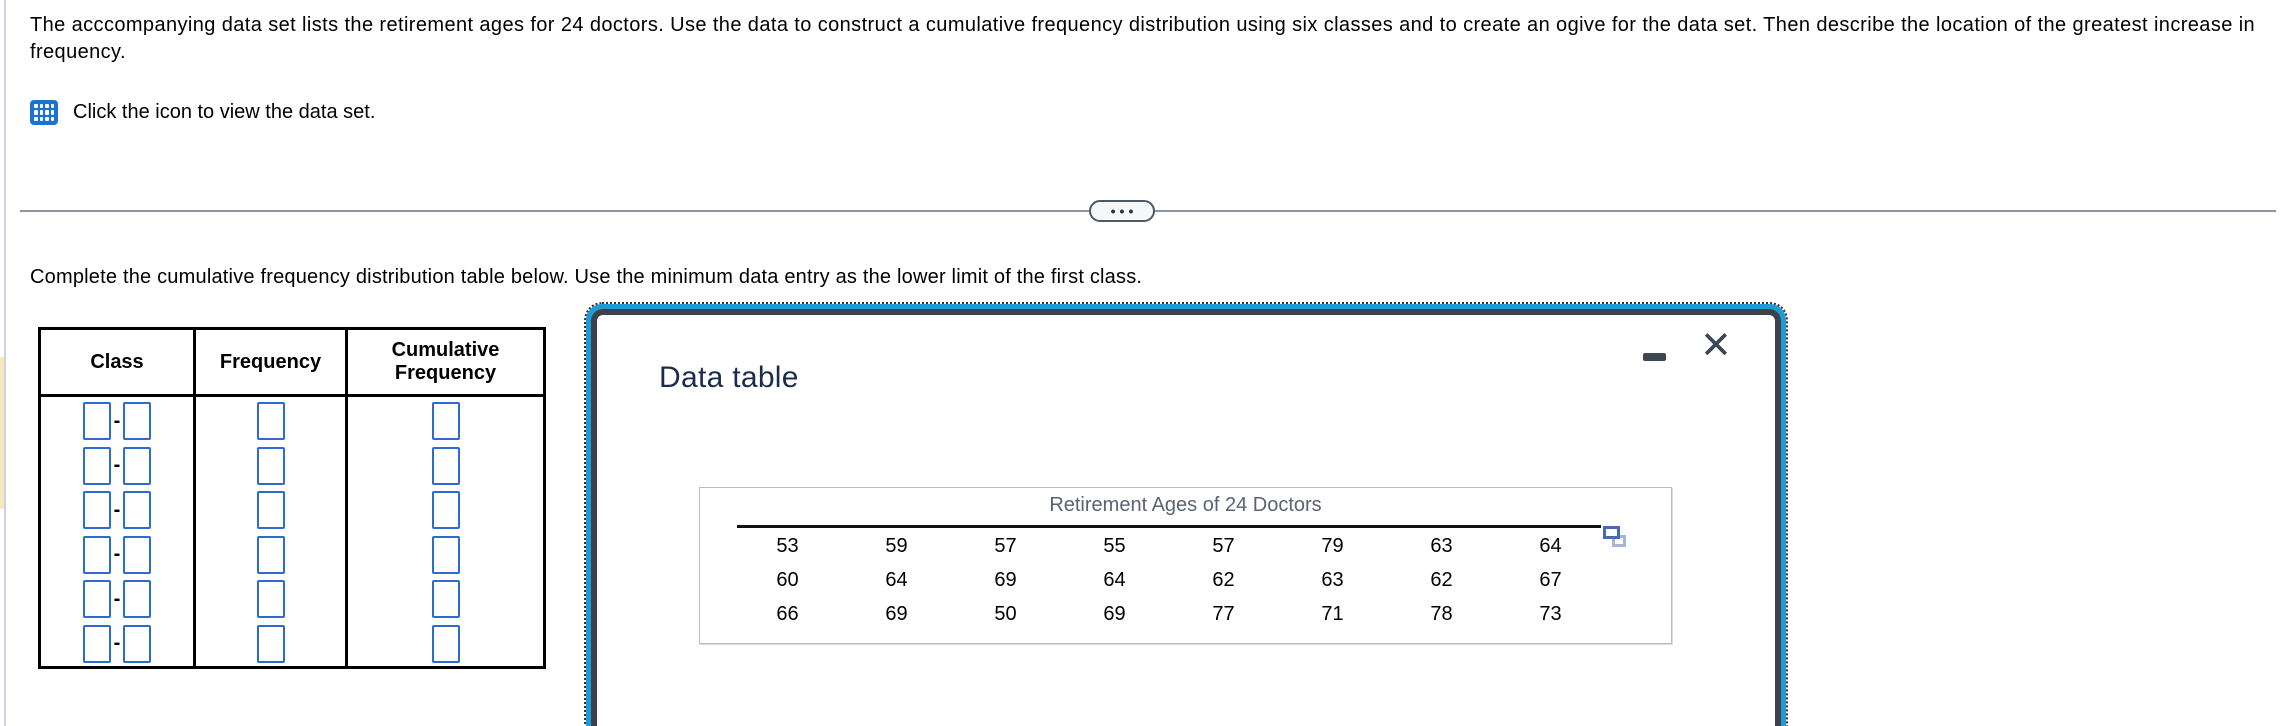 The height and width of the screenshot is (726, 2286). I want to click on dataset-title: Retirement Ages of 24 Doctors, so click(1185, 505).